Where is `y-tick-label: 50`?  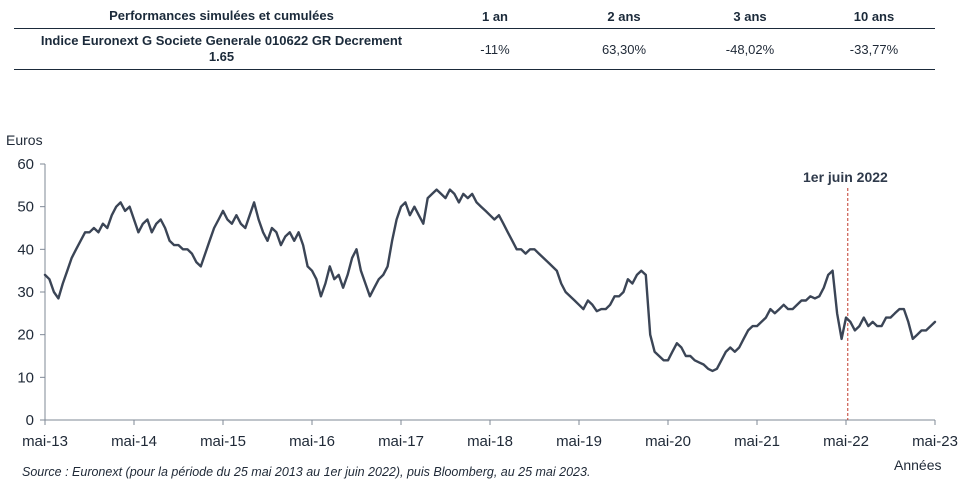
y-tick-label: 50 is located at coordinates (25, 207).